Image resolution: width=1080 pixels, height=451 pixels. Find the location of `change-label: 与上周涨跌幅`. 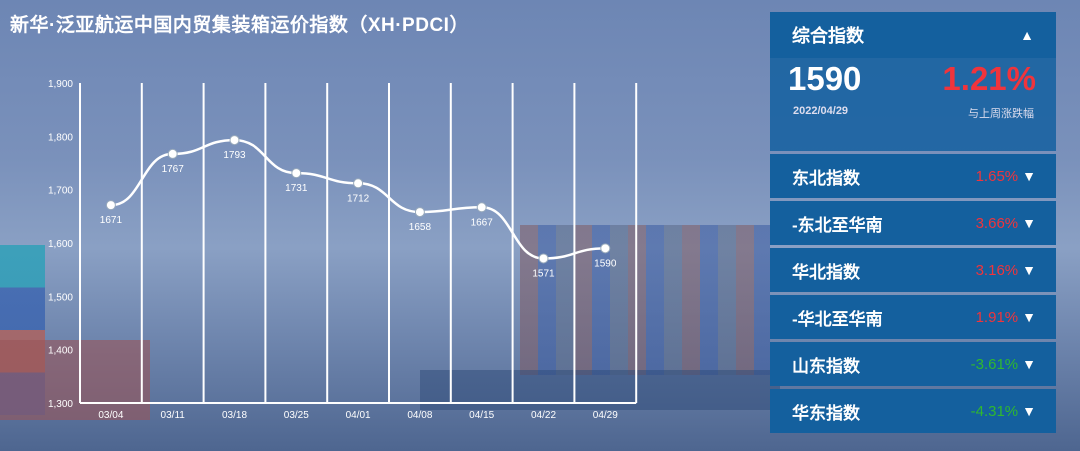

change-label: 与上周涨跌幅 is located at coordinates (1001, 114).